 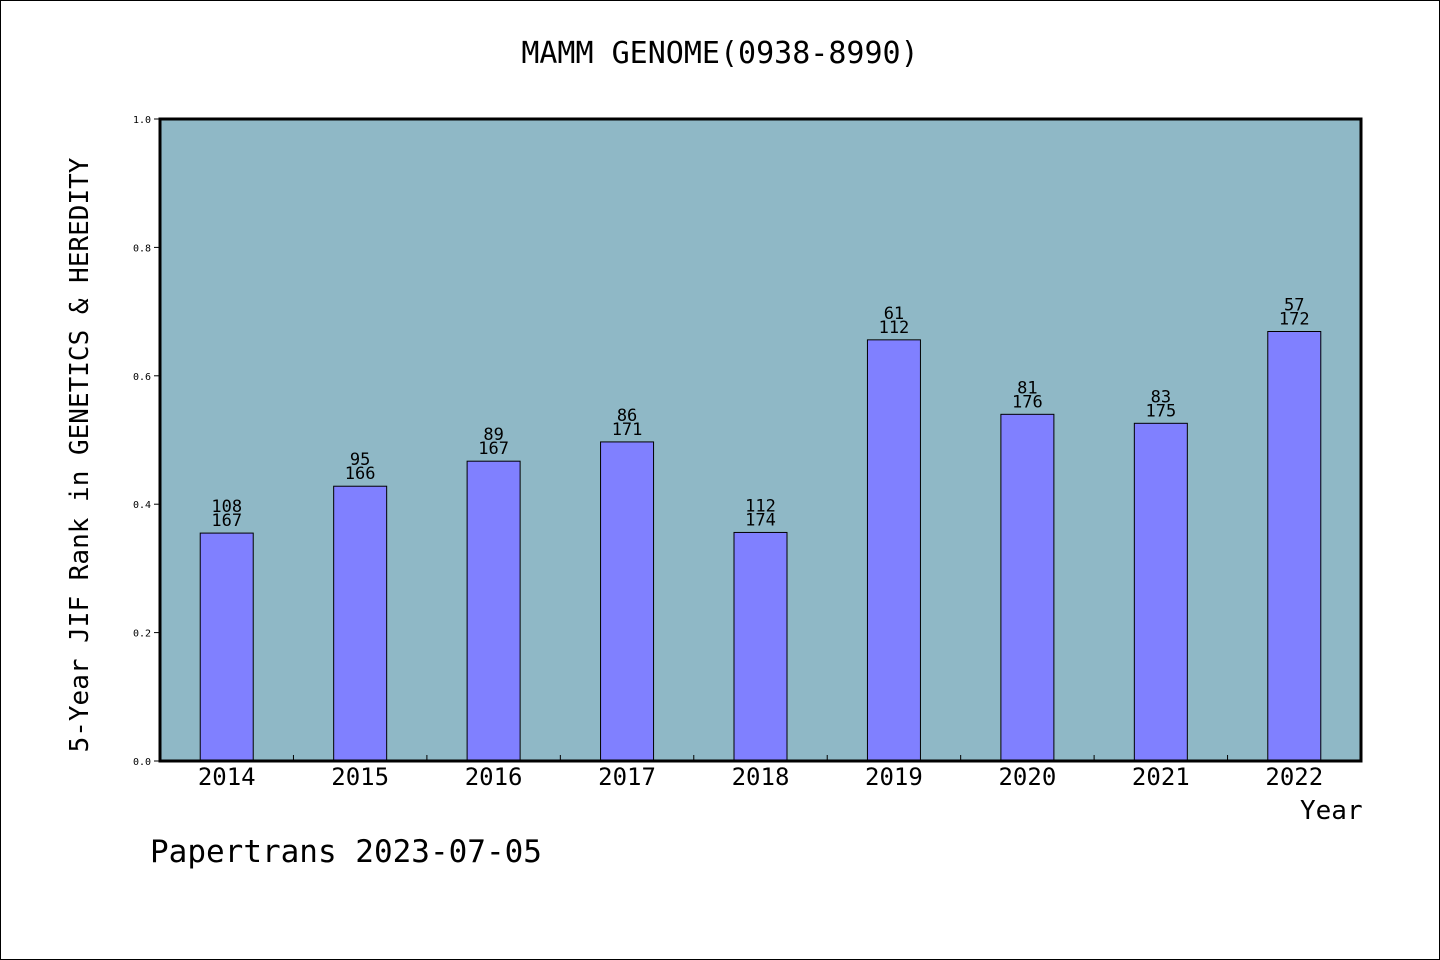 What do you see at coordinates (493, 435) in the screenshot?
I see `bar-rank-label: 89` at bounding box center [493, 435].